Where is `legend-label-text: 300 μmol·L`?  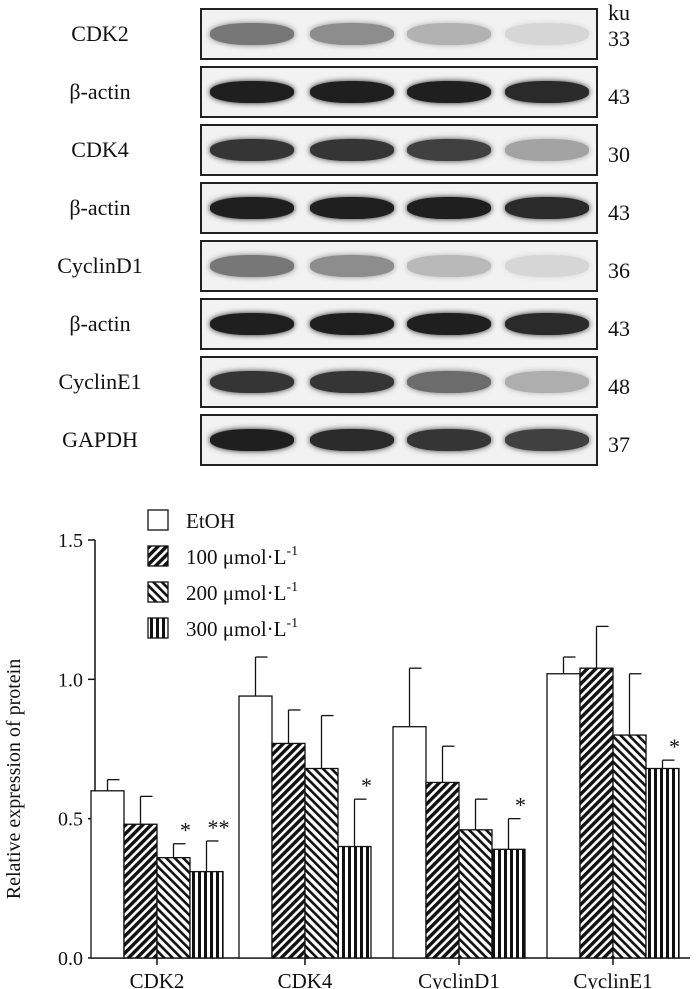 legend-label-text: 300 μmol·L is located at coordinates (236, 629).